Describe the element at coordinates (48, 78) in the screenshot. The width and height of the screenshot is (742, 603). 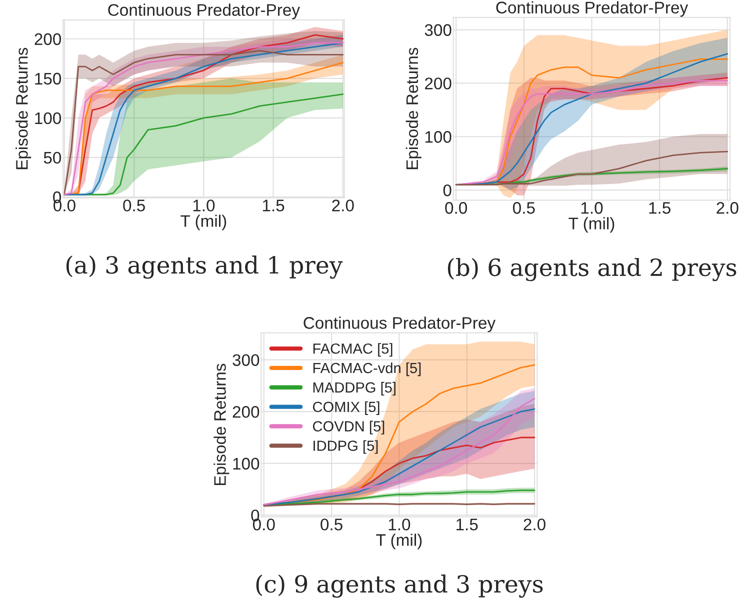
I see `y-tick-label: 150` at that location.